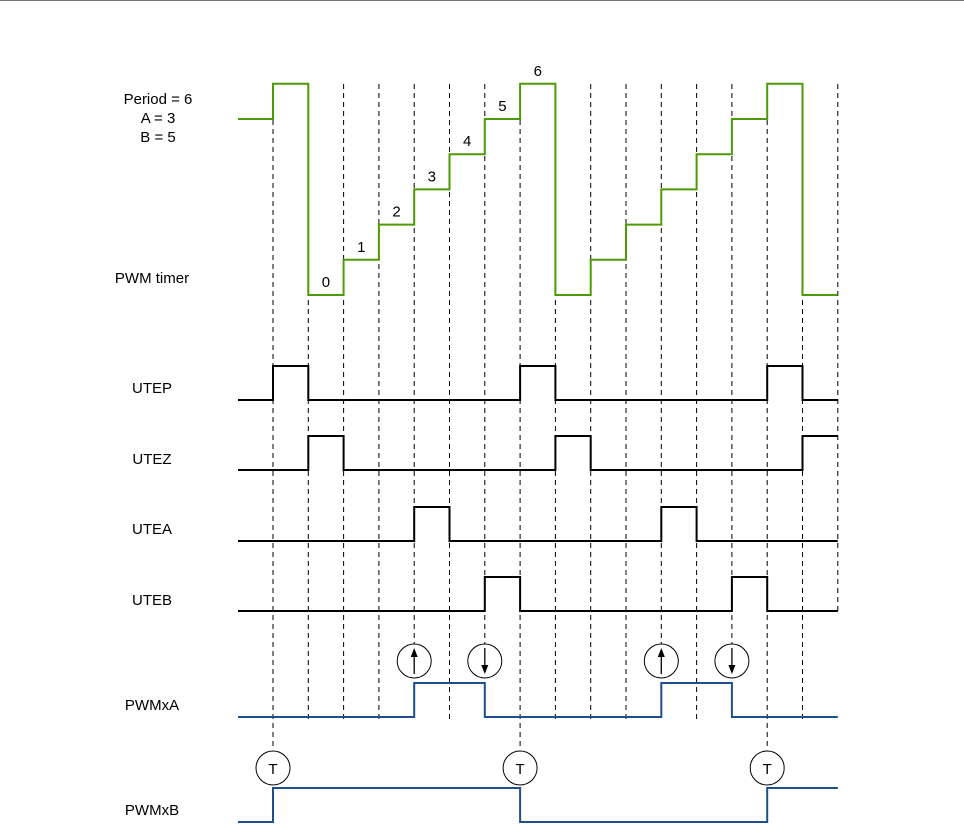 The height and width of the screenshot is (824, 964). Describe the element at coordinates (151, 459) in the screenshot. I see `utez-label: UTEZ` at that location.